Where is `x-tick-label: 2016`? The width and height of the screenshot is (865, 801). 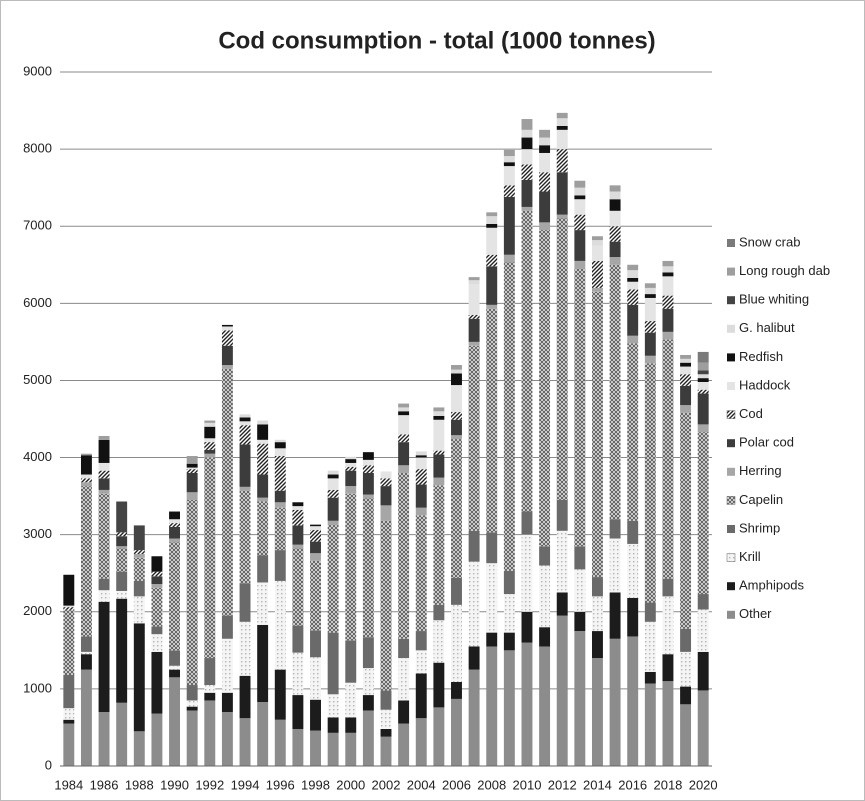
x-tick-label: 2016 is located at coordinates (632, 784).